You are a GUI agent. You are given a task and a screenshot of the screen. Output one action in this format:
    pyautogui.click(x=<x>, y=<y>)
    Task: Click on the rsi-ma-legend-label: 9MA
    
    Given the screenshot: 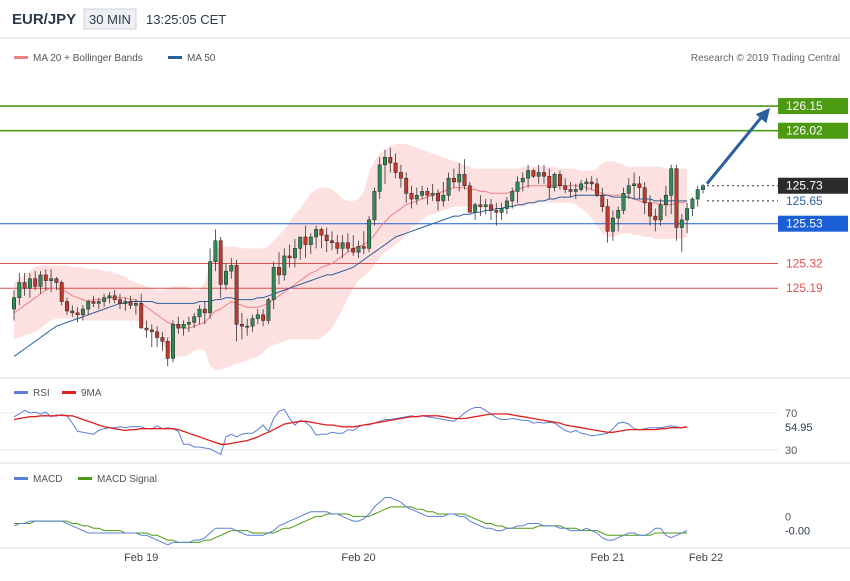 What is the action you would take?
    pyautogui.click(x=91, y=393)
    